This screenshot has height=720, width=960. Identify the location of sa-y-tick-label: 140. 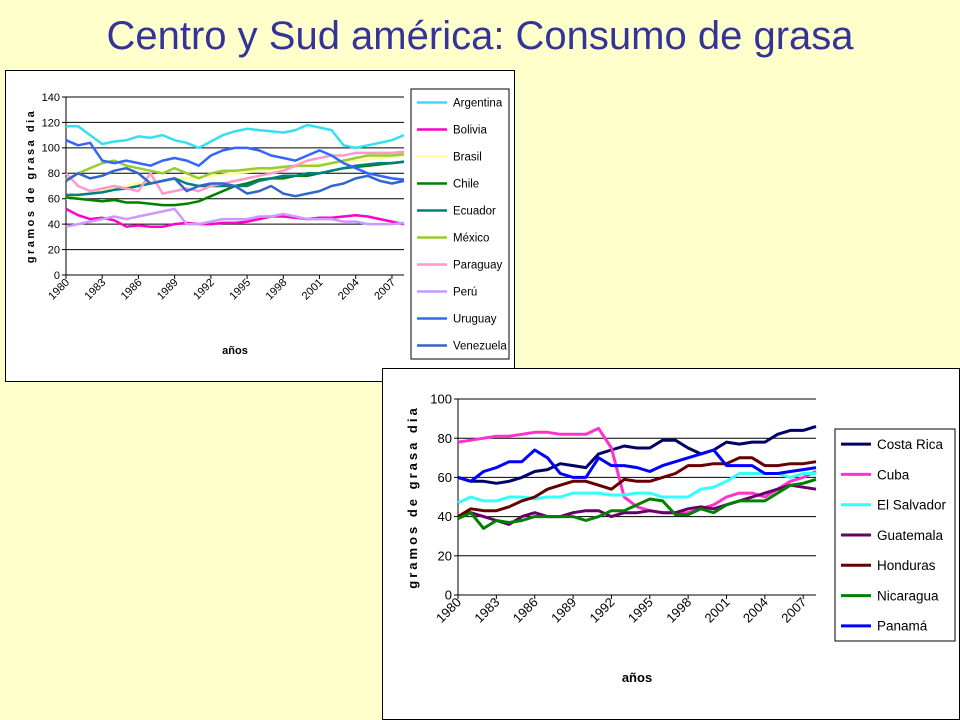
(51, 98).